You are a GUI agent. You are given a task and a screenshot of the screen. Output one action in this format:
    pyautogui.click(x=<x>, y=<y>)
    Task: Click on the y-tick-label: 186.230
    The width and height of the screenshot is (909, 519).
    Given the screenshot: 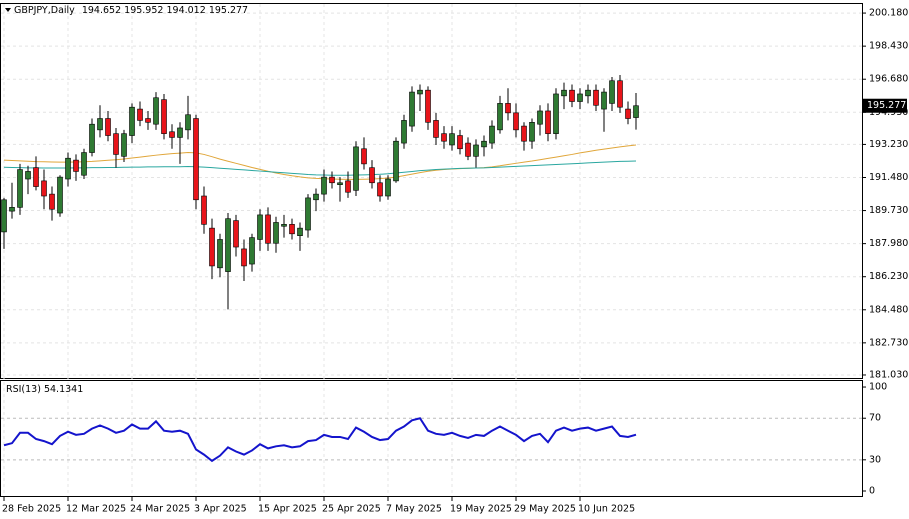 What is the action you would take?
    pyautogui.click(x=888, y=276)
    